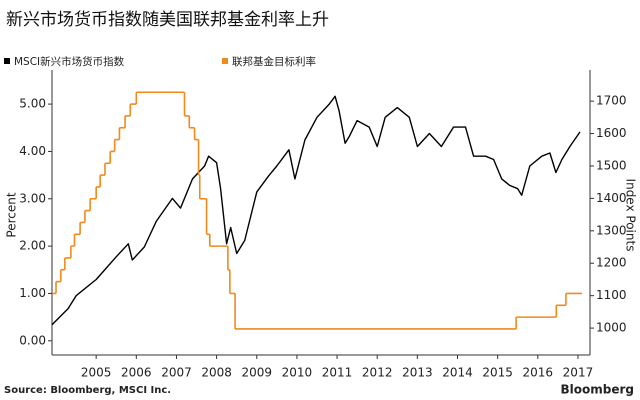  Describe the element at coordinates (611, 263) in the screenshot. I see `y2-tick-label: 1200` at that location.